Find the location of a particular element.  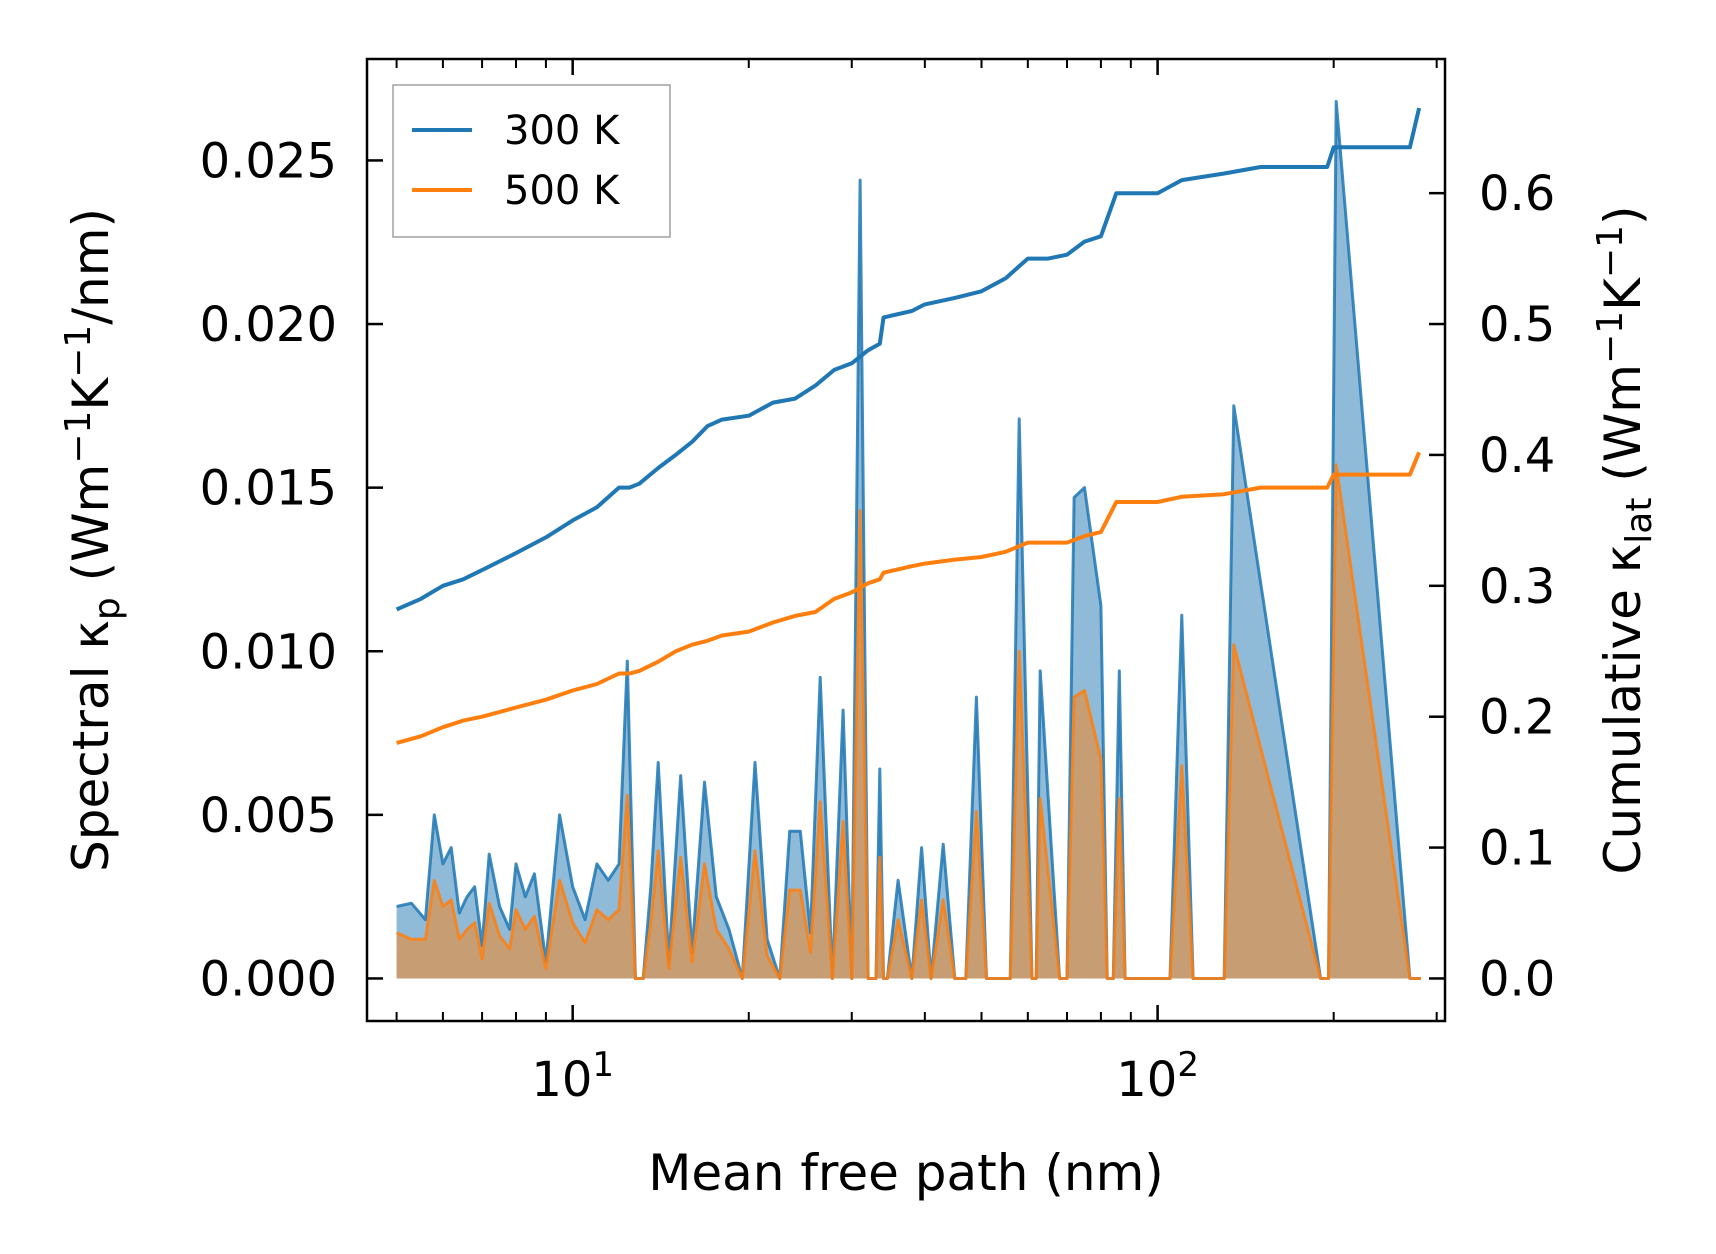

y-right-tick-label: 0.2 is located at coordinates (1517, 718).